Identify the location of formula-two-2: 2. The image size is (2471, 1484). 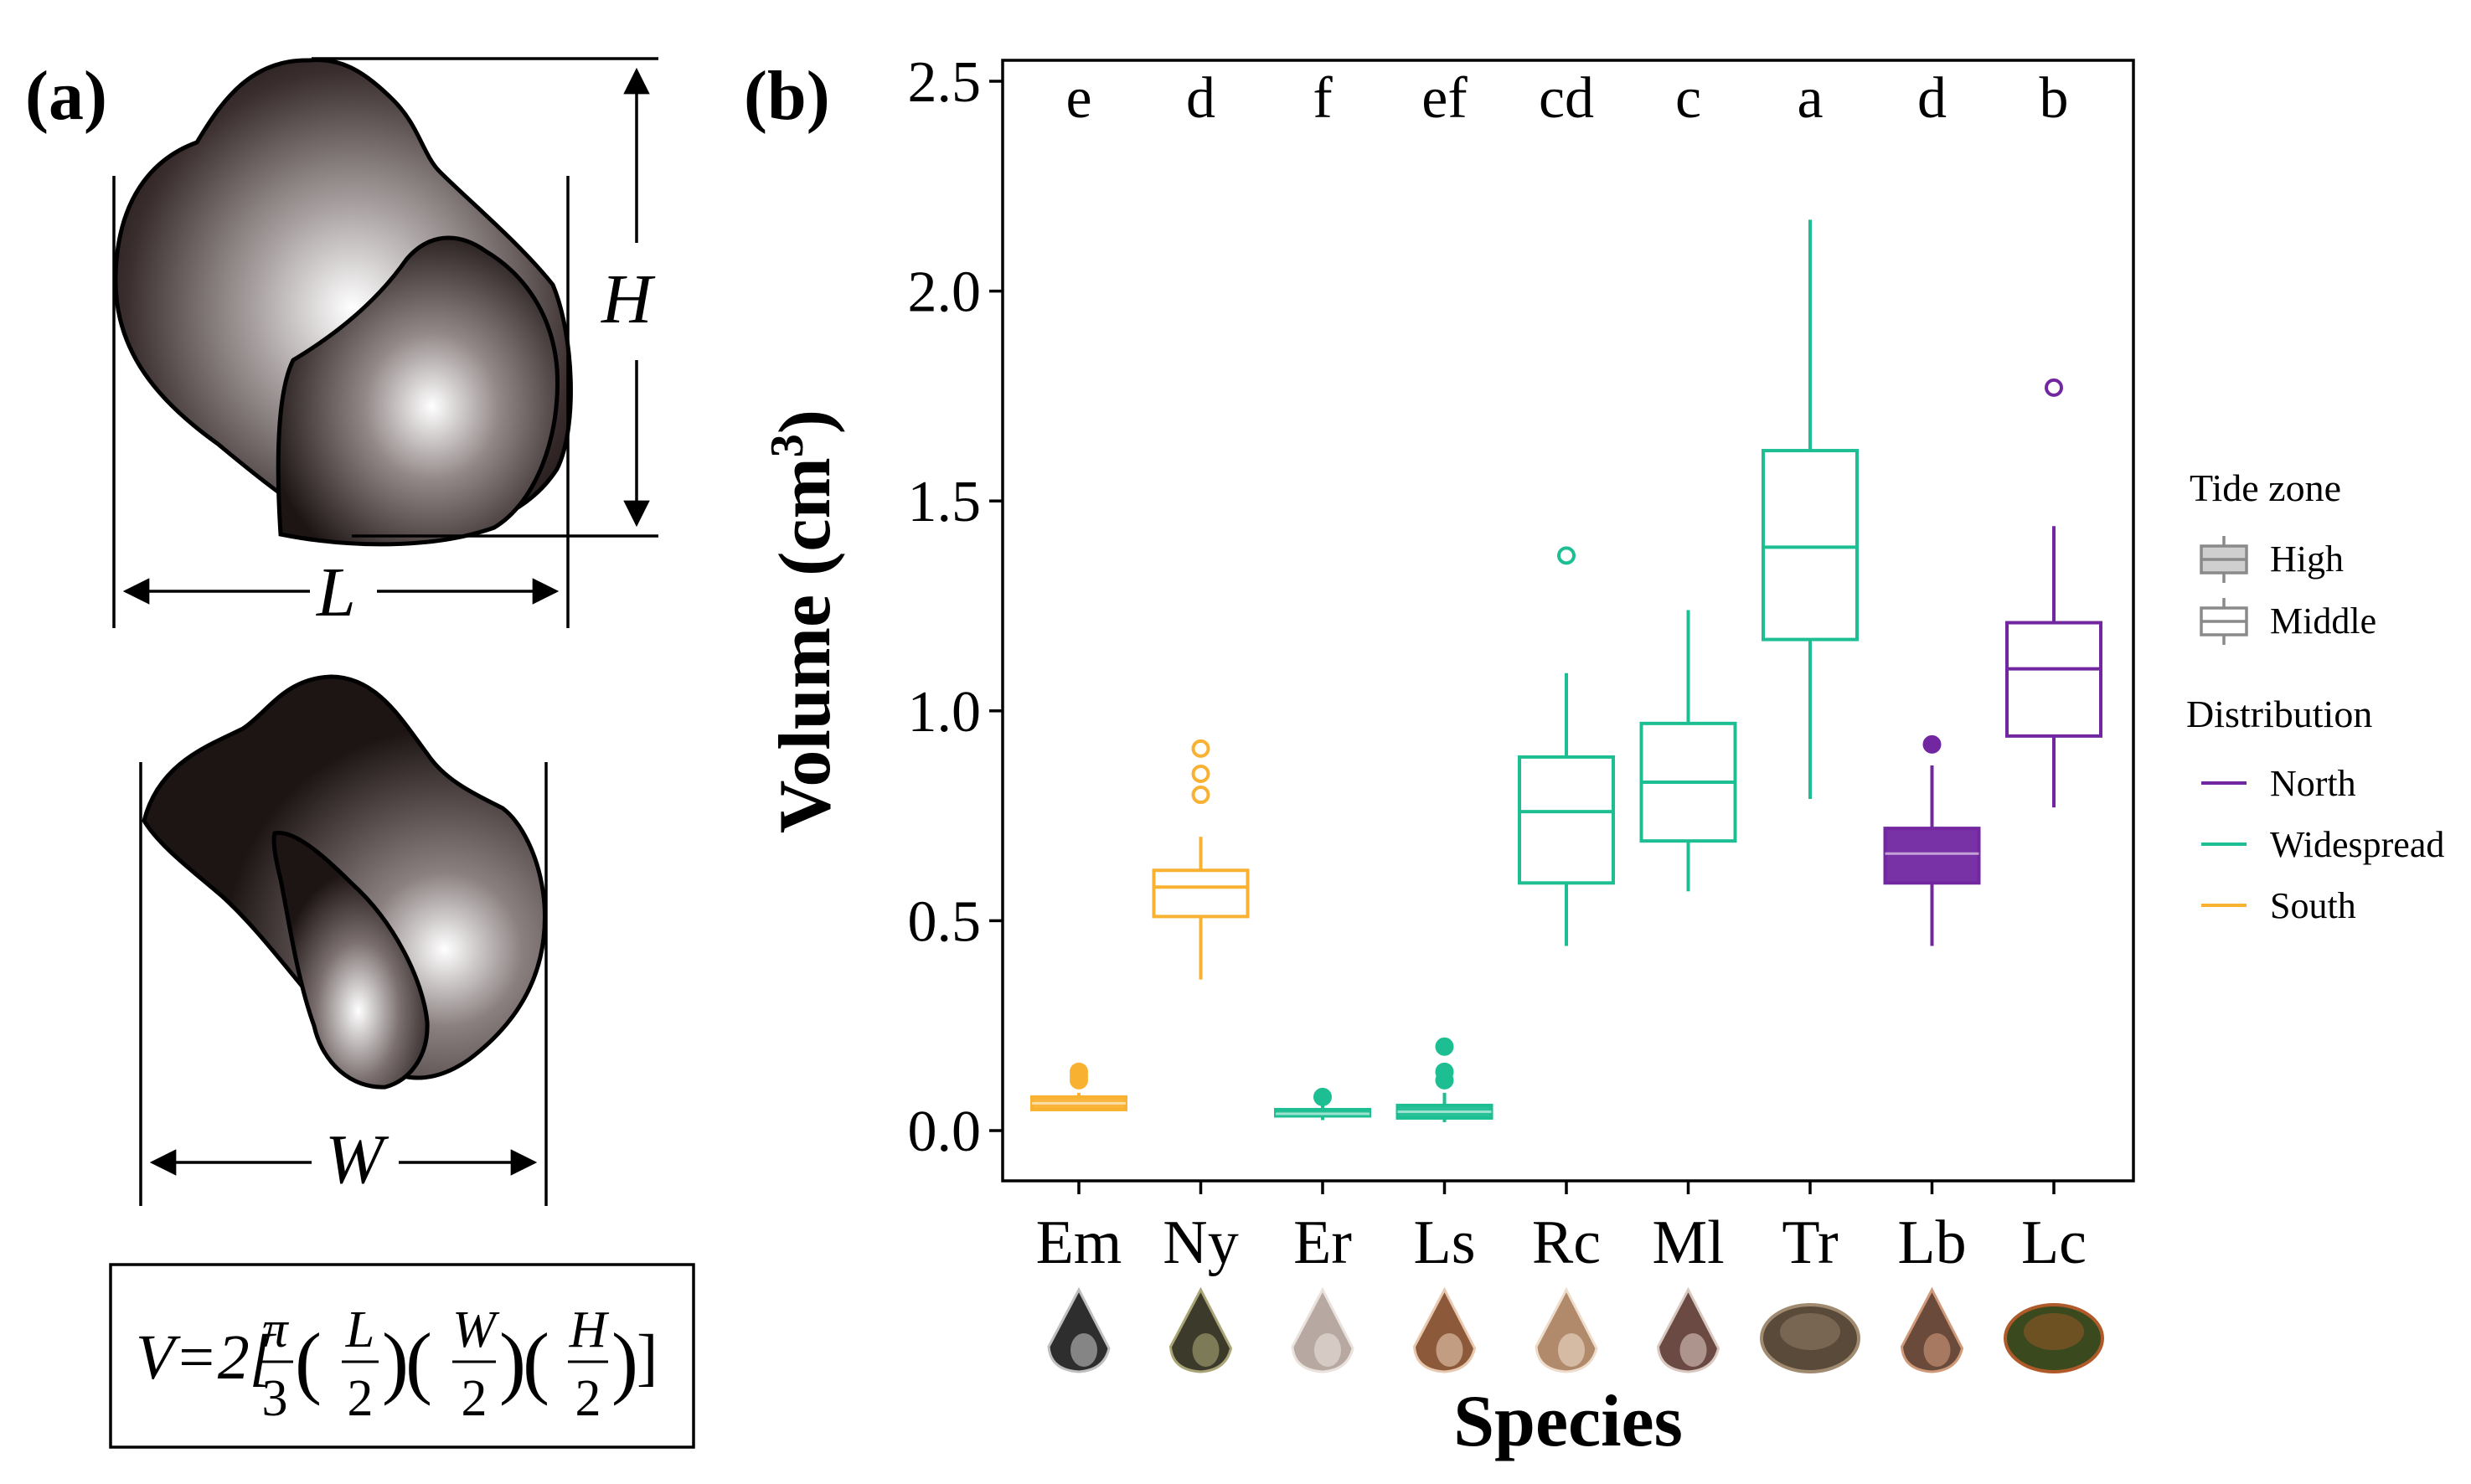
(474, 1398).